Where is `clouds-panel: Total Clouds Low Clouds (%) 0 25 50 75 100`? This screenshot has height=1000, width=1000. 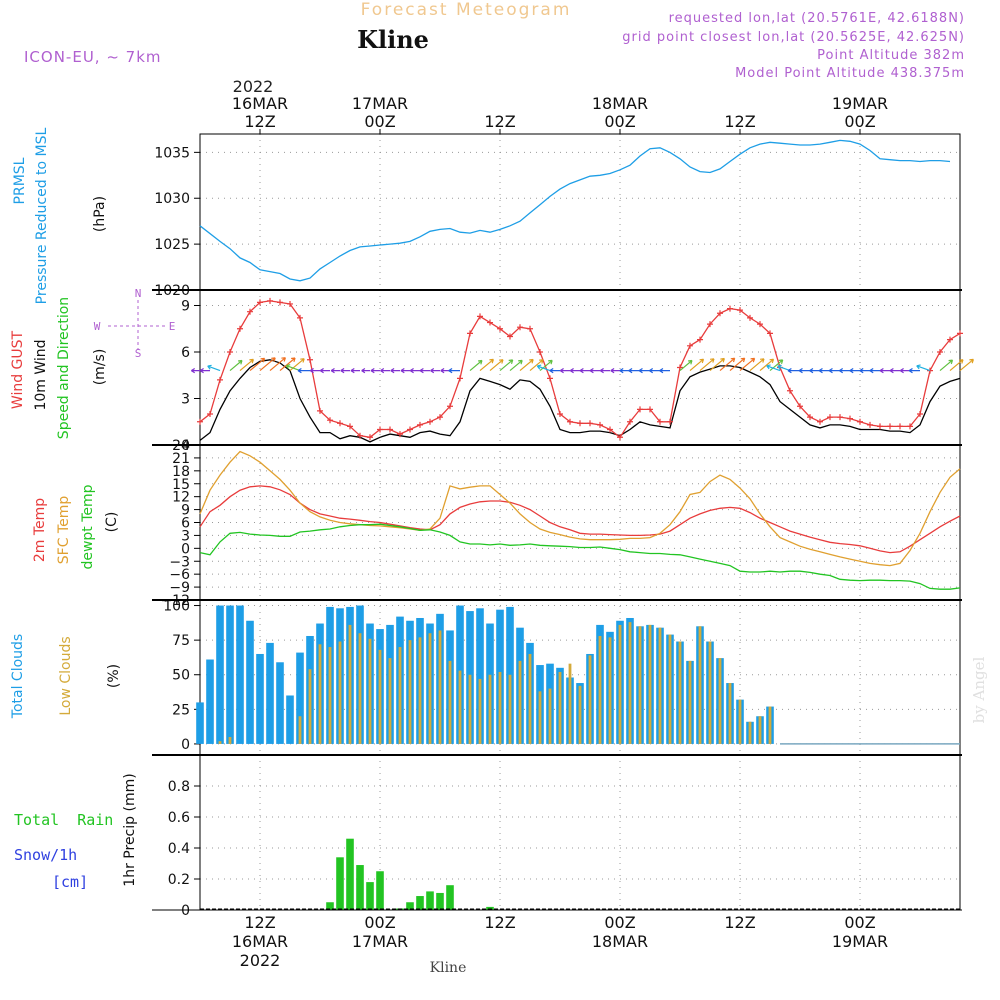 clouds-panel: Total Clouds Low Clouds (%) 0 25 50 75 100 is located at coordinates (485, 677).